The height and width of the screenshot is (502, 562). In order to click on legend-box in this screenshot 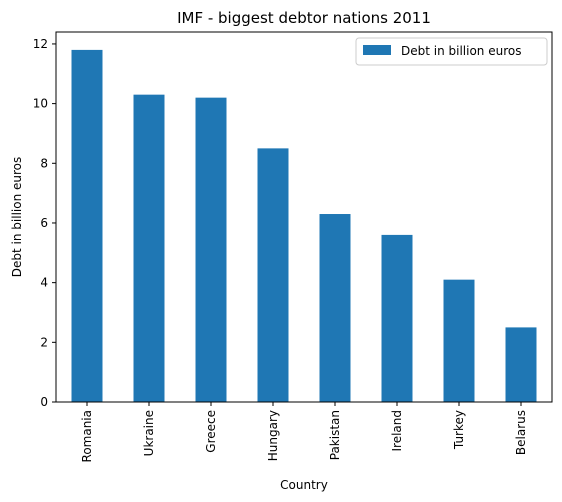, I will do `click(451, 51)`.